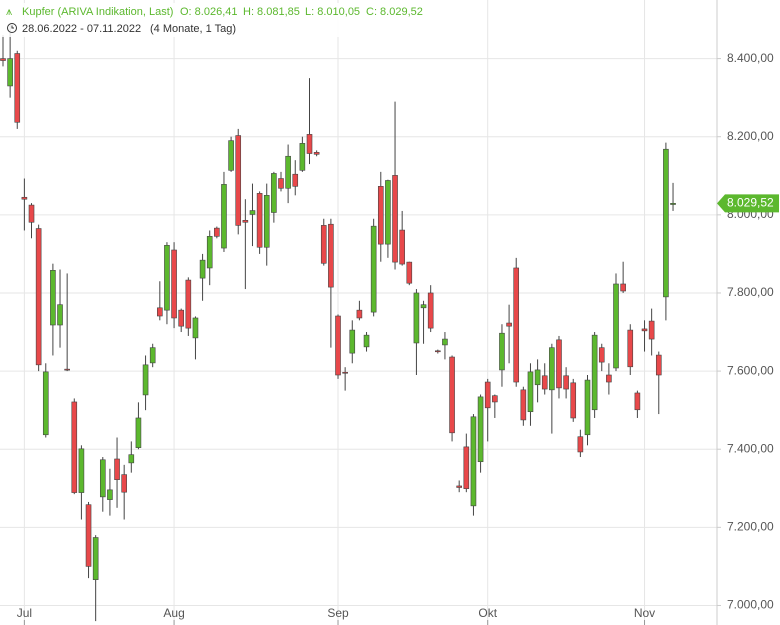 The height and width of the screenshot is (625, 780). I want to click on y-tick-label: 8.400,00, so click(750, 58).